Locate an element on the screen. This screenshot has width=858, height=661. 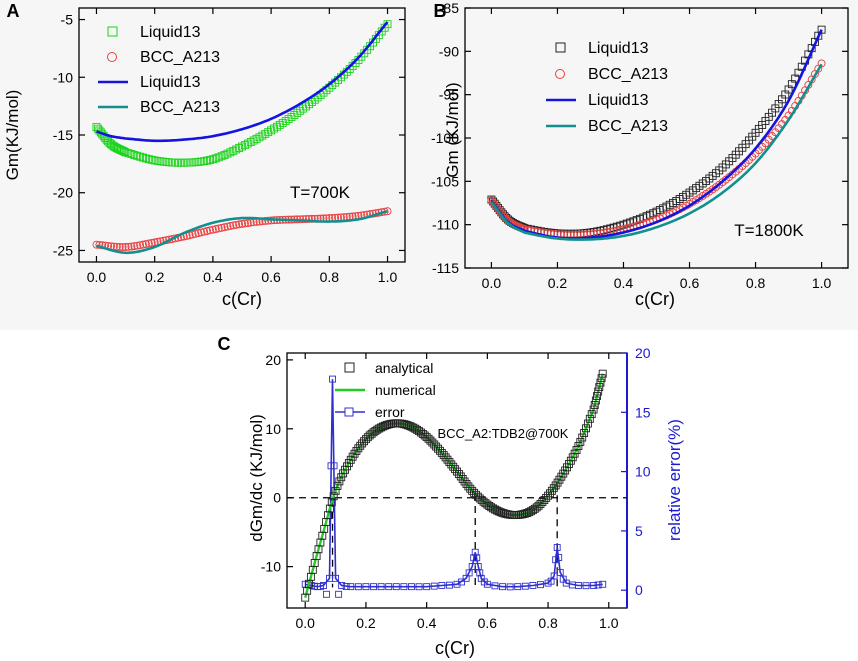
panel-c-x-tick-label: 0.2 is located at coordinates (366, 623).